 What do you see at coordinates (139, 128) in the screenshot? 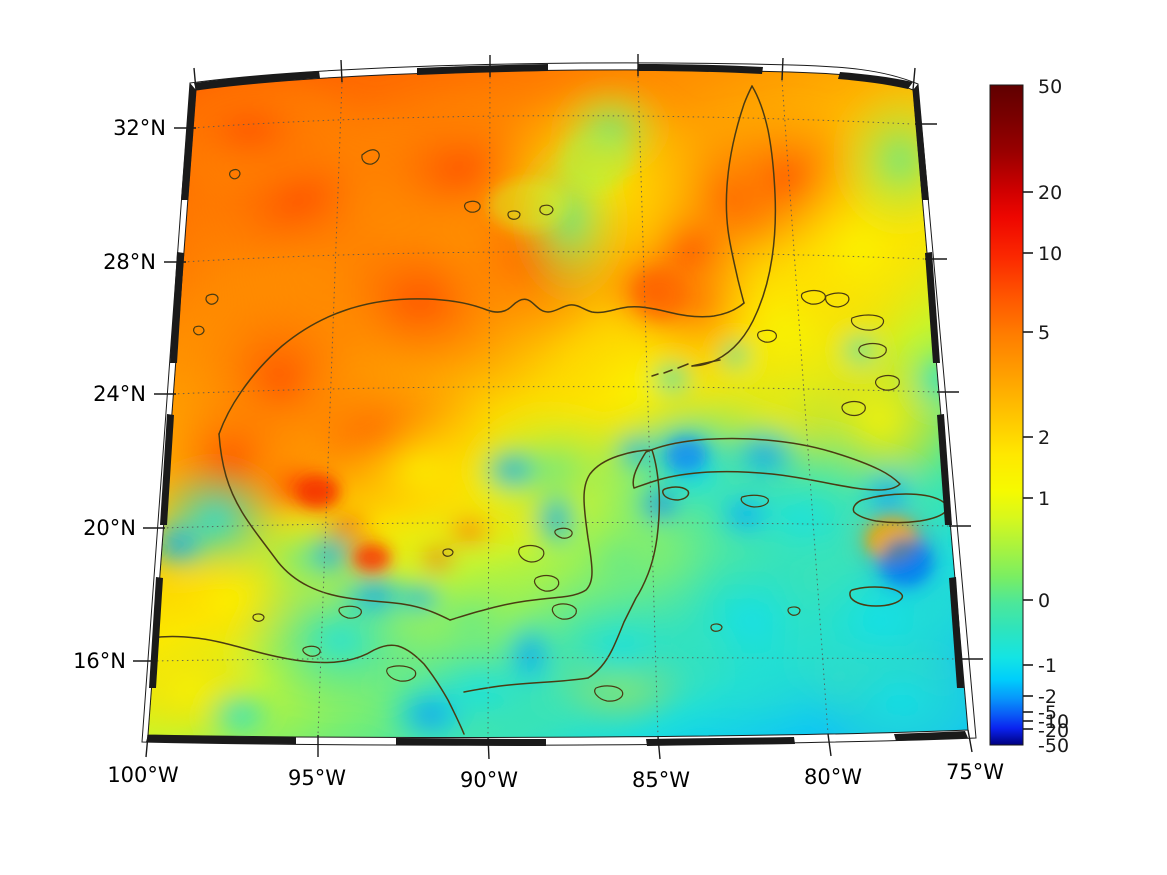
I see `ytick-label-0: 32°N` at bounding box center [139, 128].